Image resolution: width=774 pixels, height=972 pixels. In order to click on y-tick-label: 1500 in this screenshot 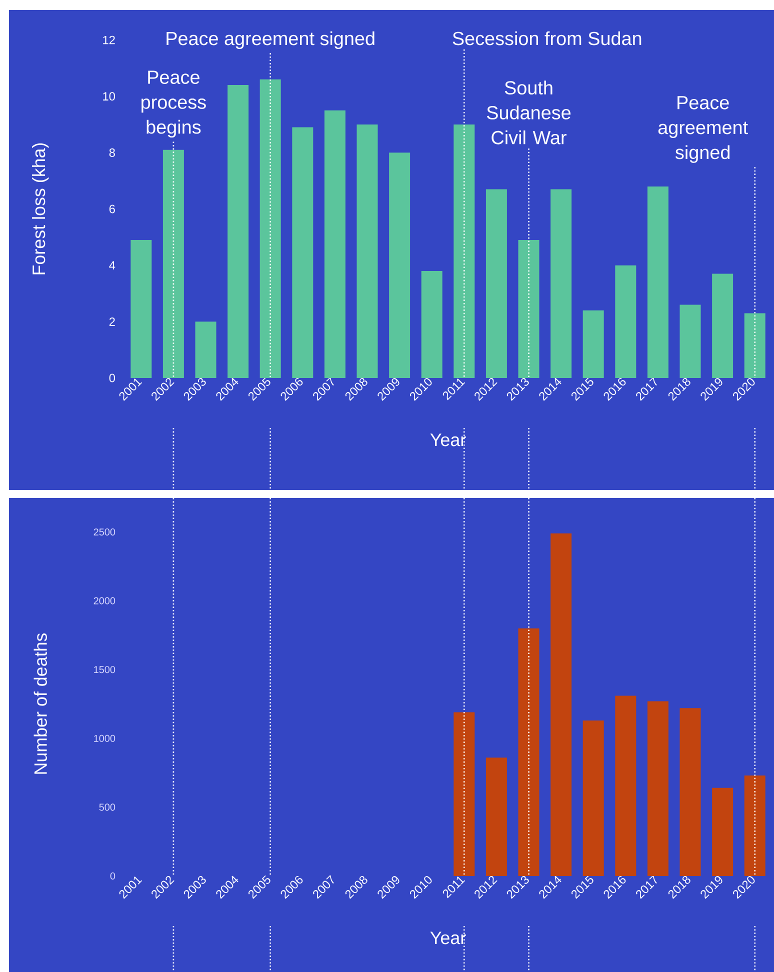, I will do `click(105, 670)`.